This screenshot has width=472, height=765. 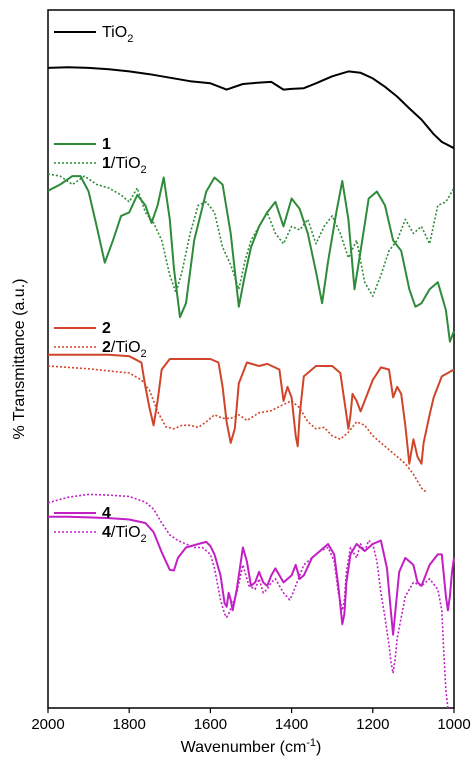 What do you see at coordinates (47, 724) in the screenshot?
I see `x-tick-label: 2000` at bounding box center [47, 724].